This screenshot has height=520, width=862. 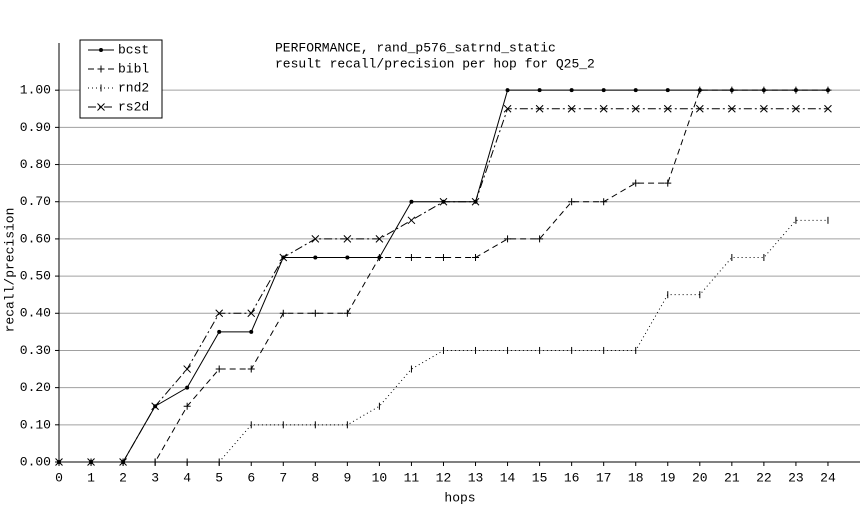 What do you see at coordinates (35, 387) in the screenshot?
I see `y-tick-label: 0.20` at bounding box center [35, 387].